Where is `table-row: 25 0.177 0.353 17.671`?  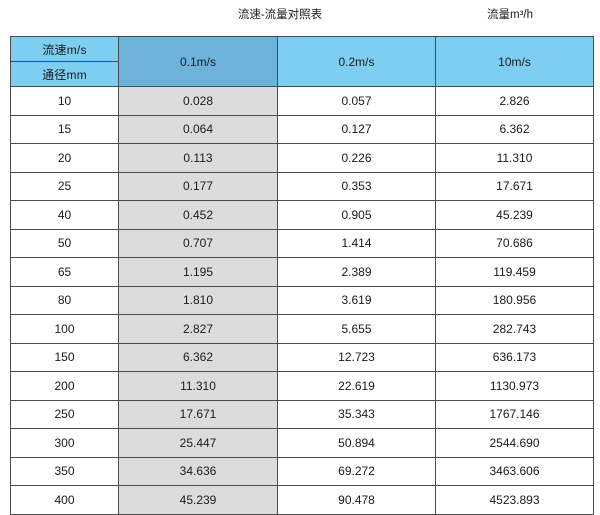 table-row: 25 0.177 0.353 17.671 is located at coordinates (302, 186).